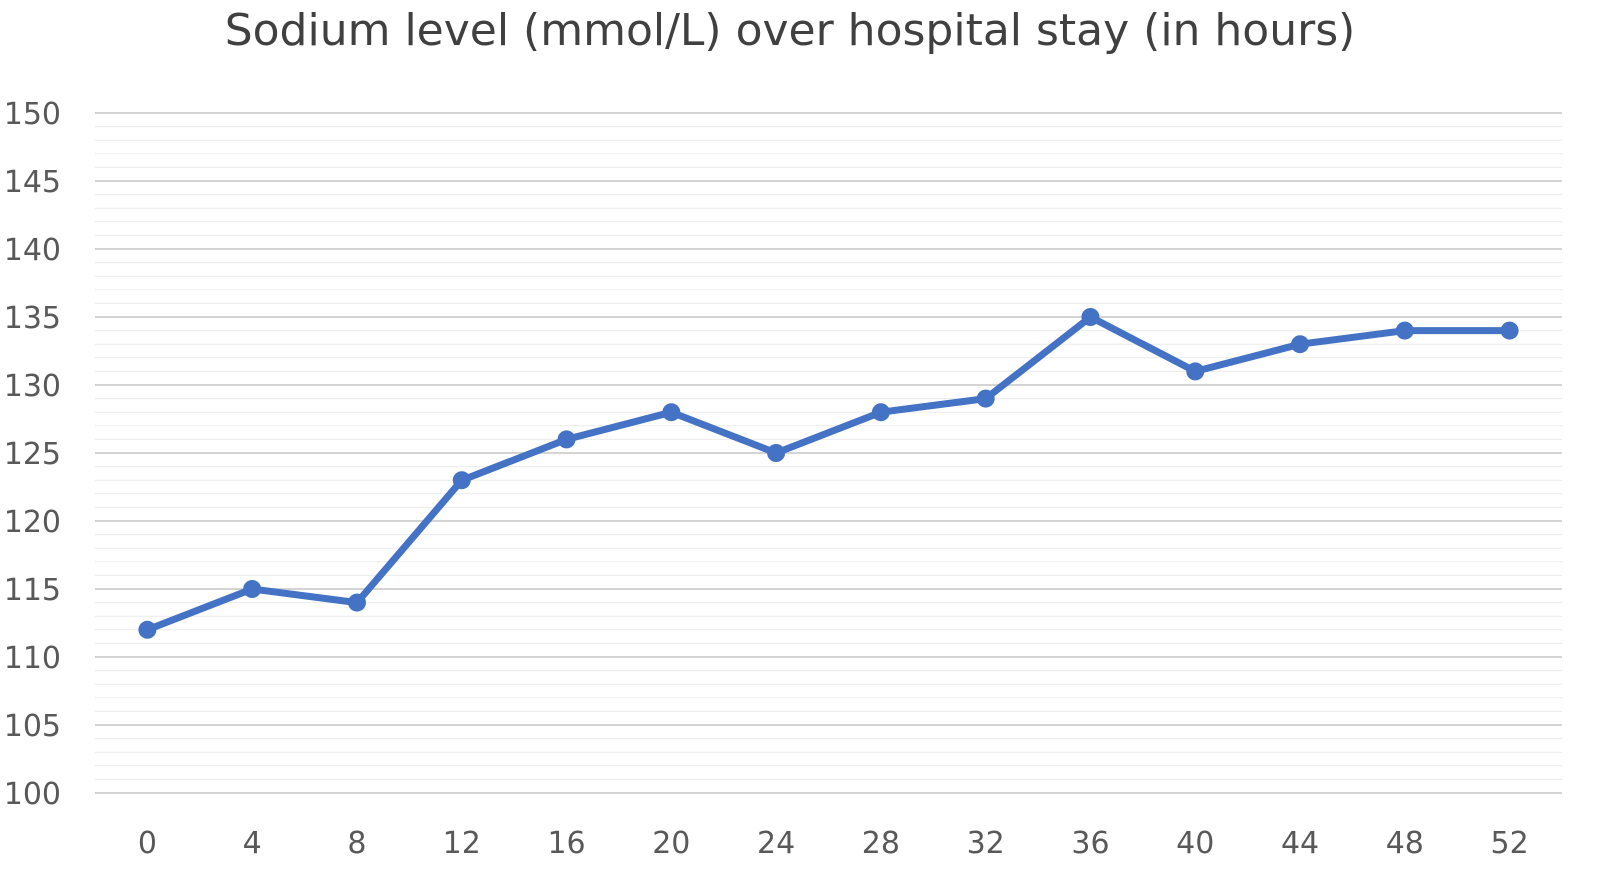 The image size is (1612, 880). Describe the element at coordinates (1405, 843) in the screenshot. I see `x-tick-label: 48` at that location.